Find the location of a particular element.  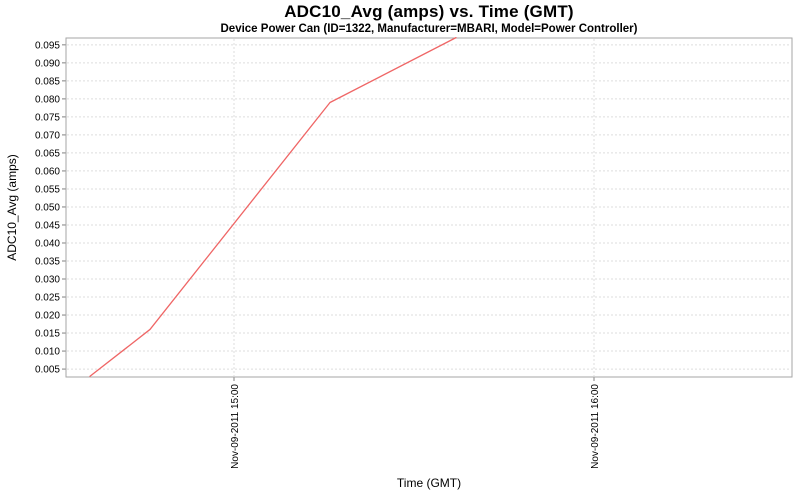

y-tick-label: 0.055 is located at coordinates (47, 189).